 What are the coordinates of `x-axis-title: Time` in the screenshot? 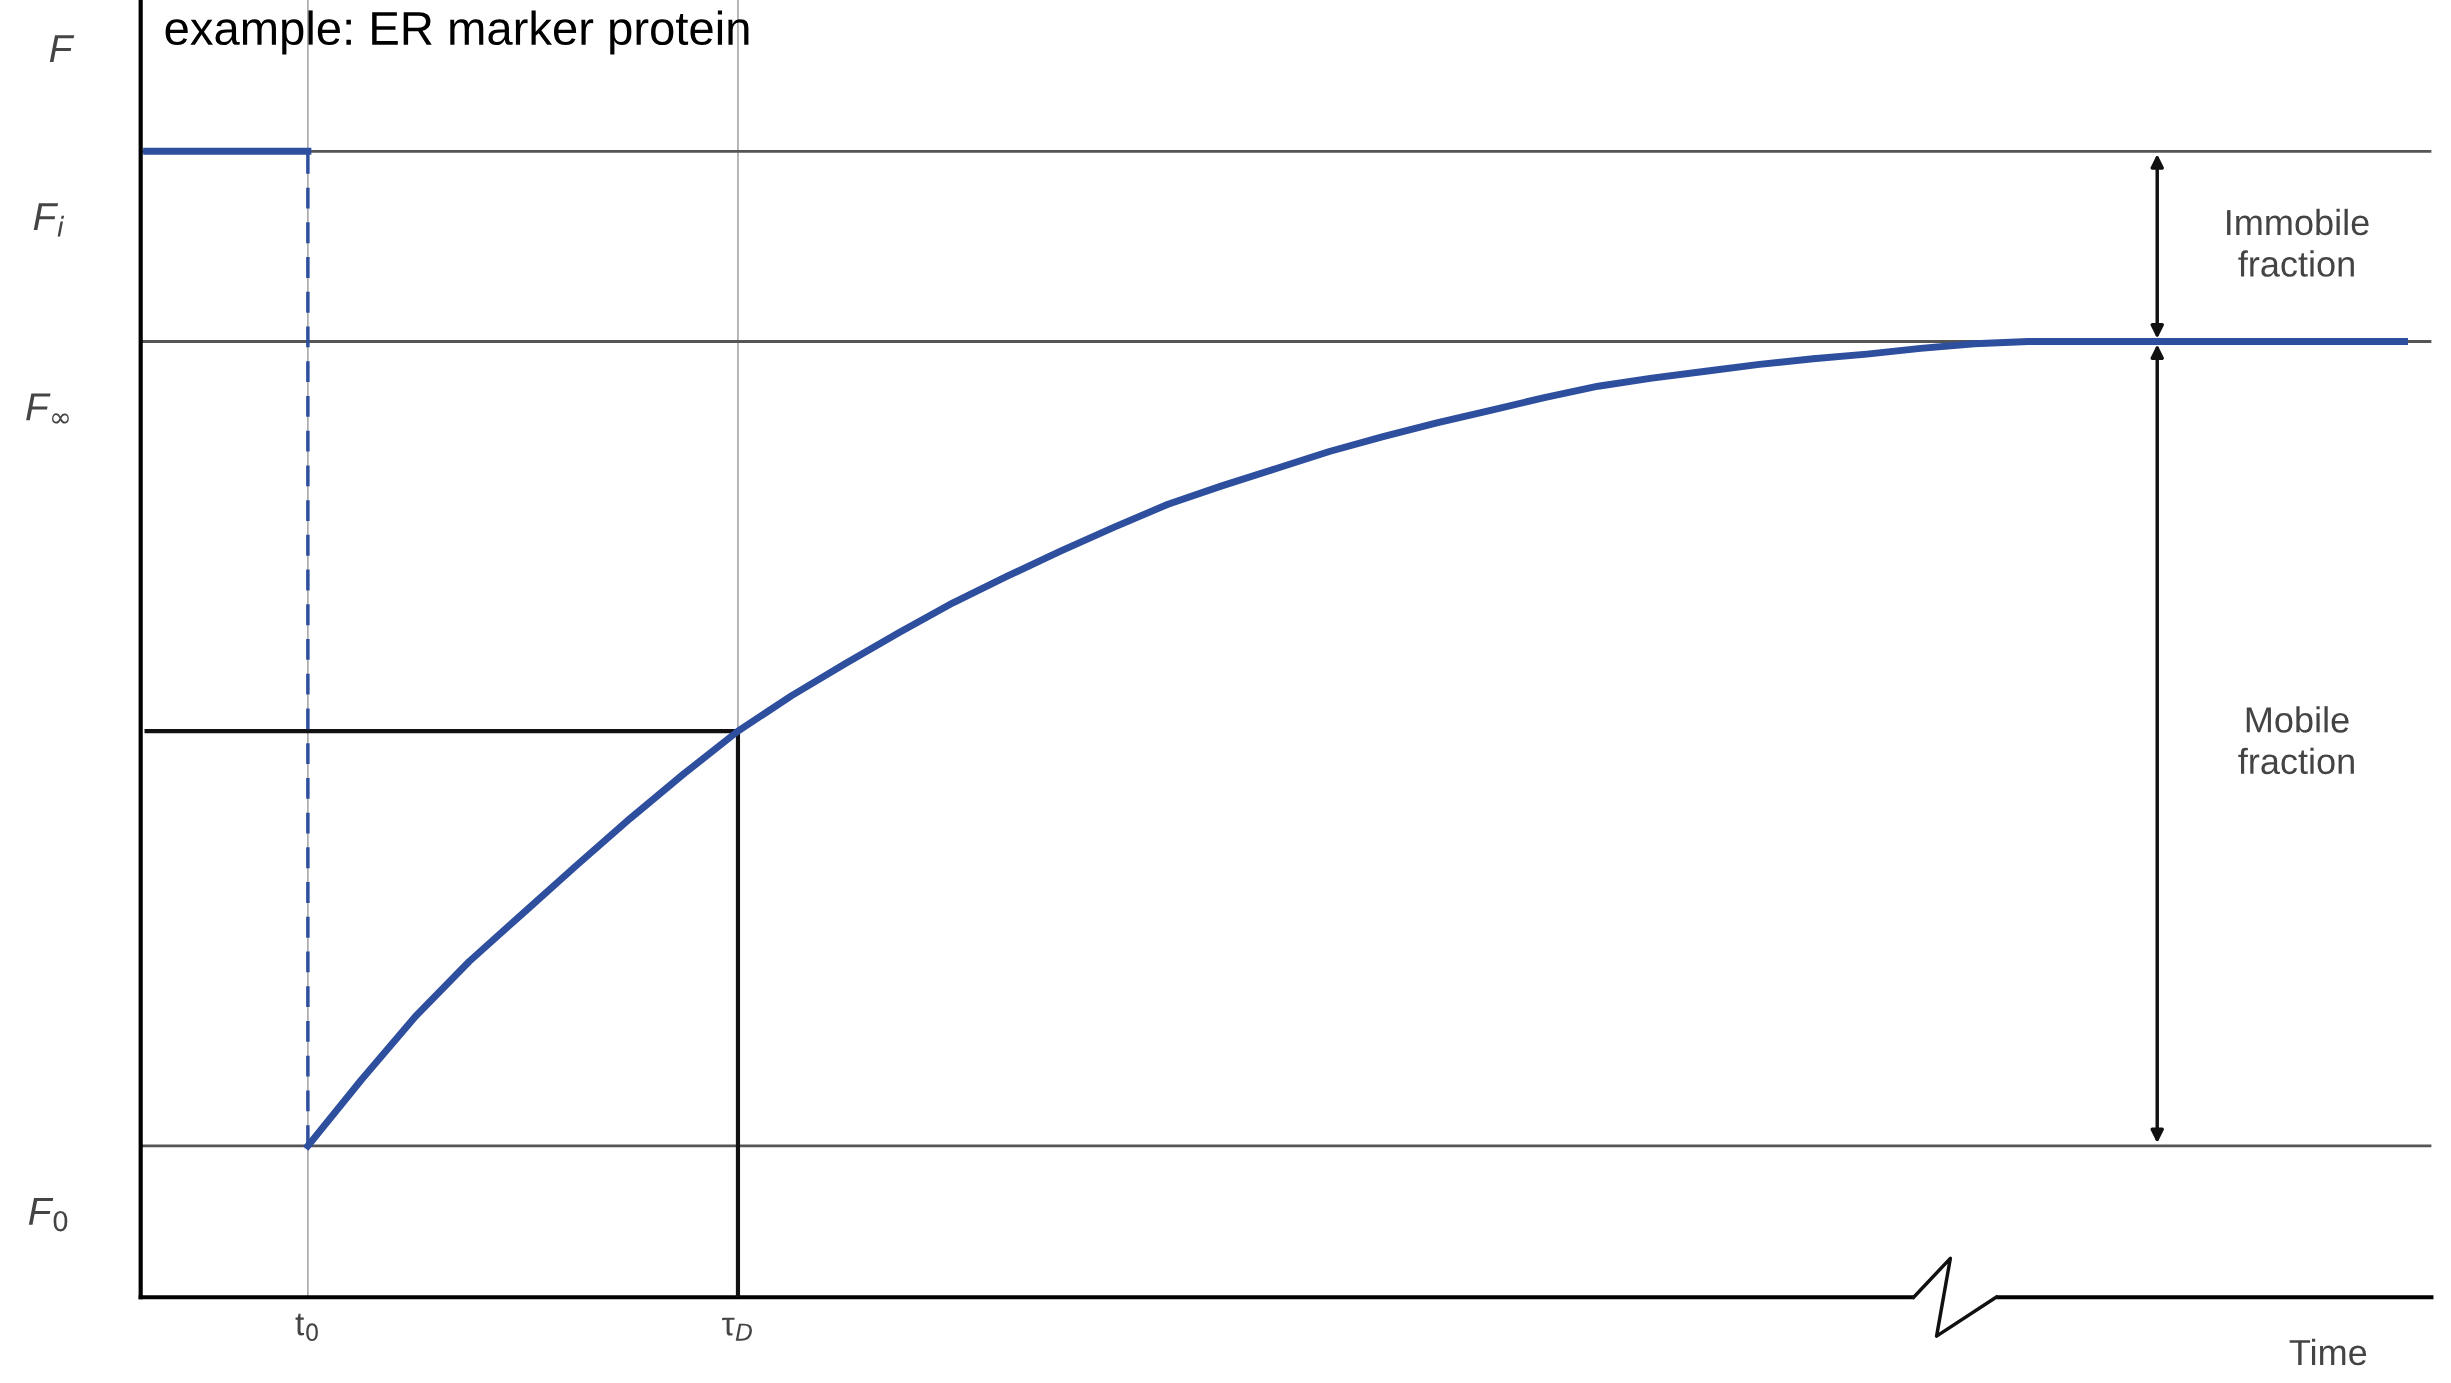 It's located at (2328, 1352).